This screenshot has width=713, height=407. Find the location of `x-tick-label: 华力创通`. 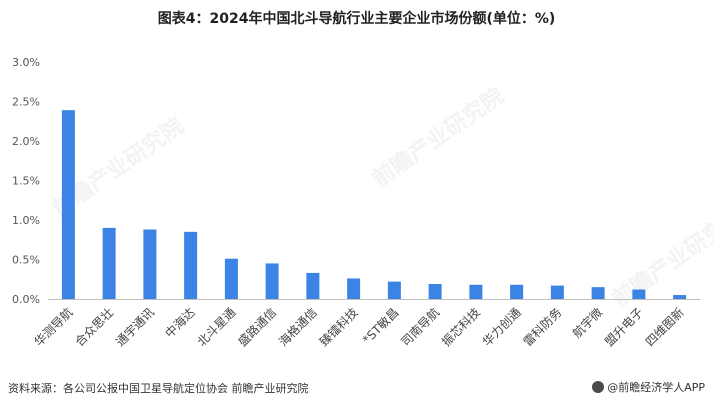

x-tick-label: 华力创通 is located at coordinates (502, 327).